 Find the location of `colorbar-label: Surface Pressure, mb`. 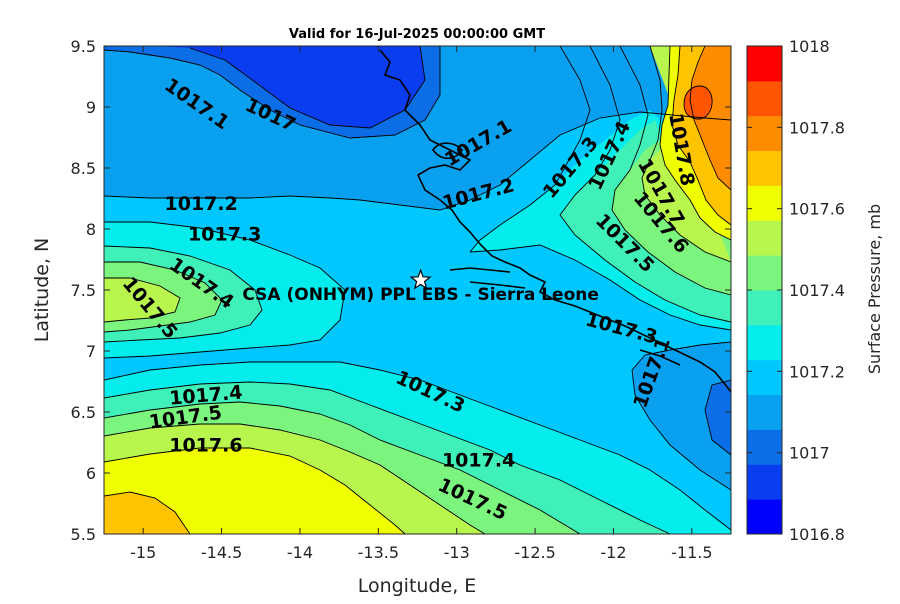

colorbar-label: Surface Pressure, mb is located at coordinates (874, 289).